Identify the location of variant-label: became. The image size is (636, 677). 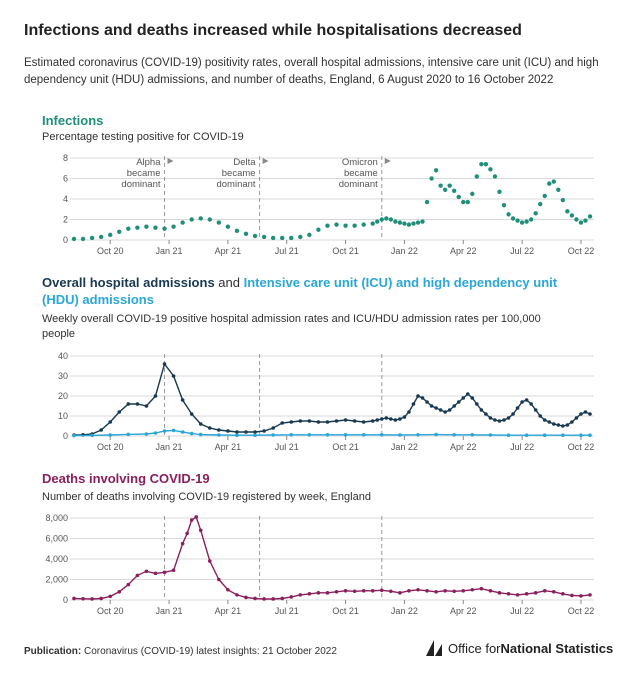
(239, 173).